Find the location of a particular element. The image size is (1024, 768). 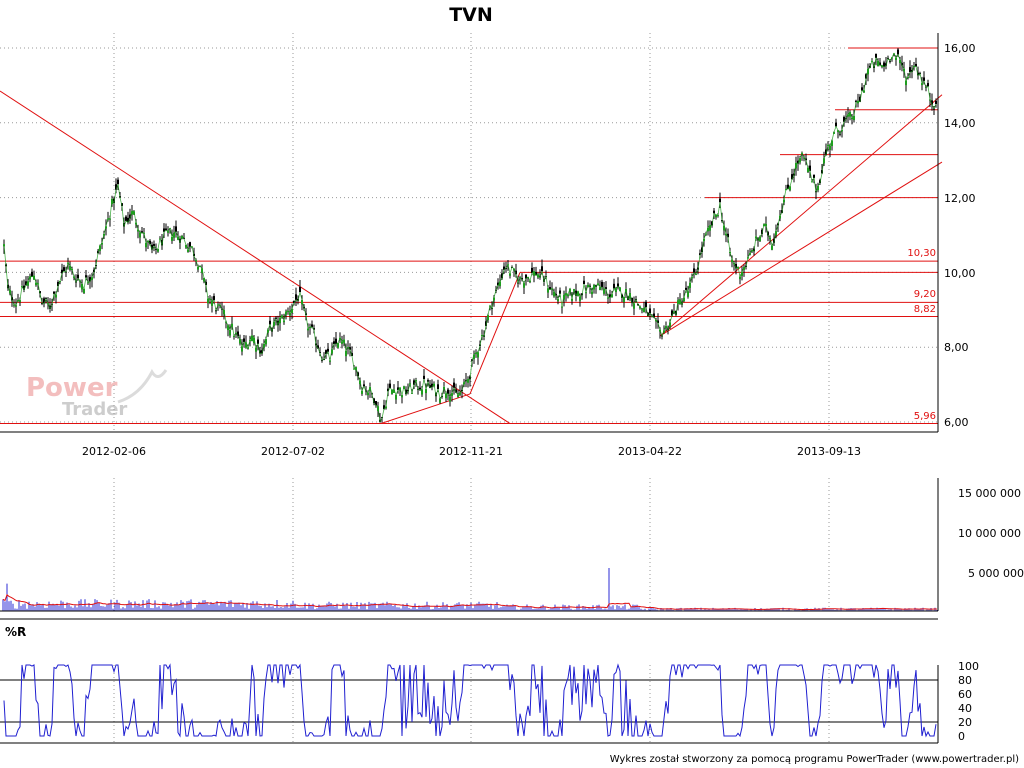

price-y-tick-label: 10,00 is located at coordinates (960, 273).